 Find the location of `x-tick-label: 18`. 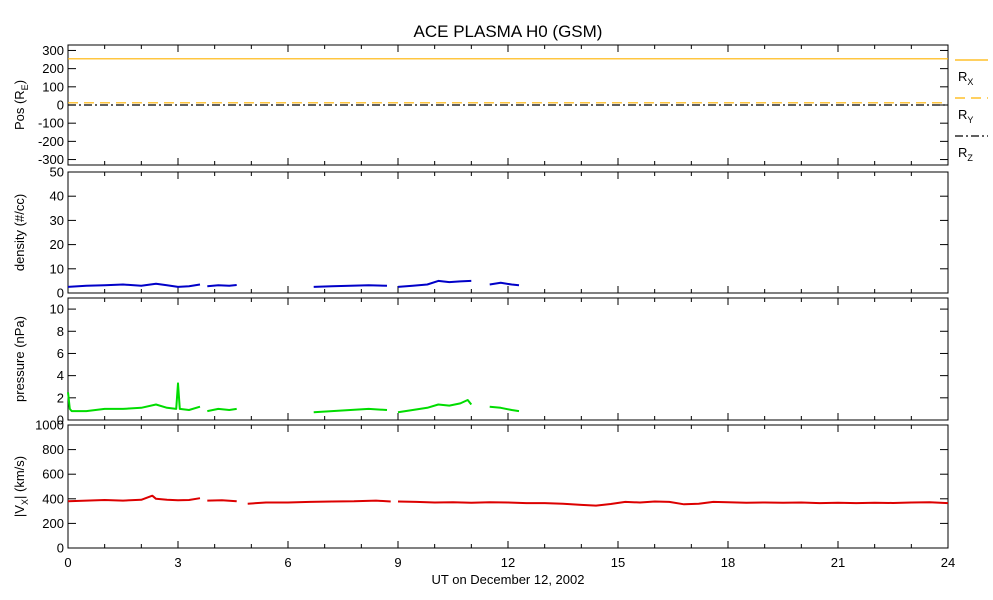

x-tick-label: 18 is located at coordinates (728, 562).